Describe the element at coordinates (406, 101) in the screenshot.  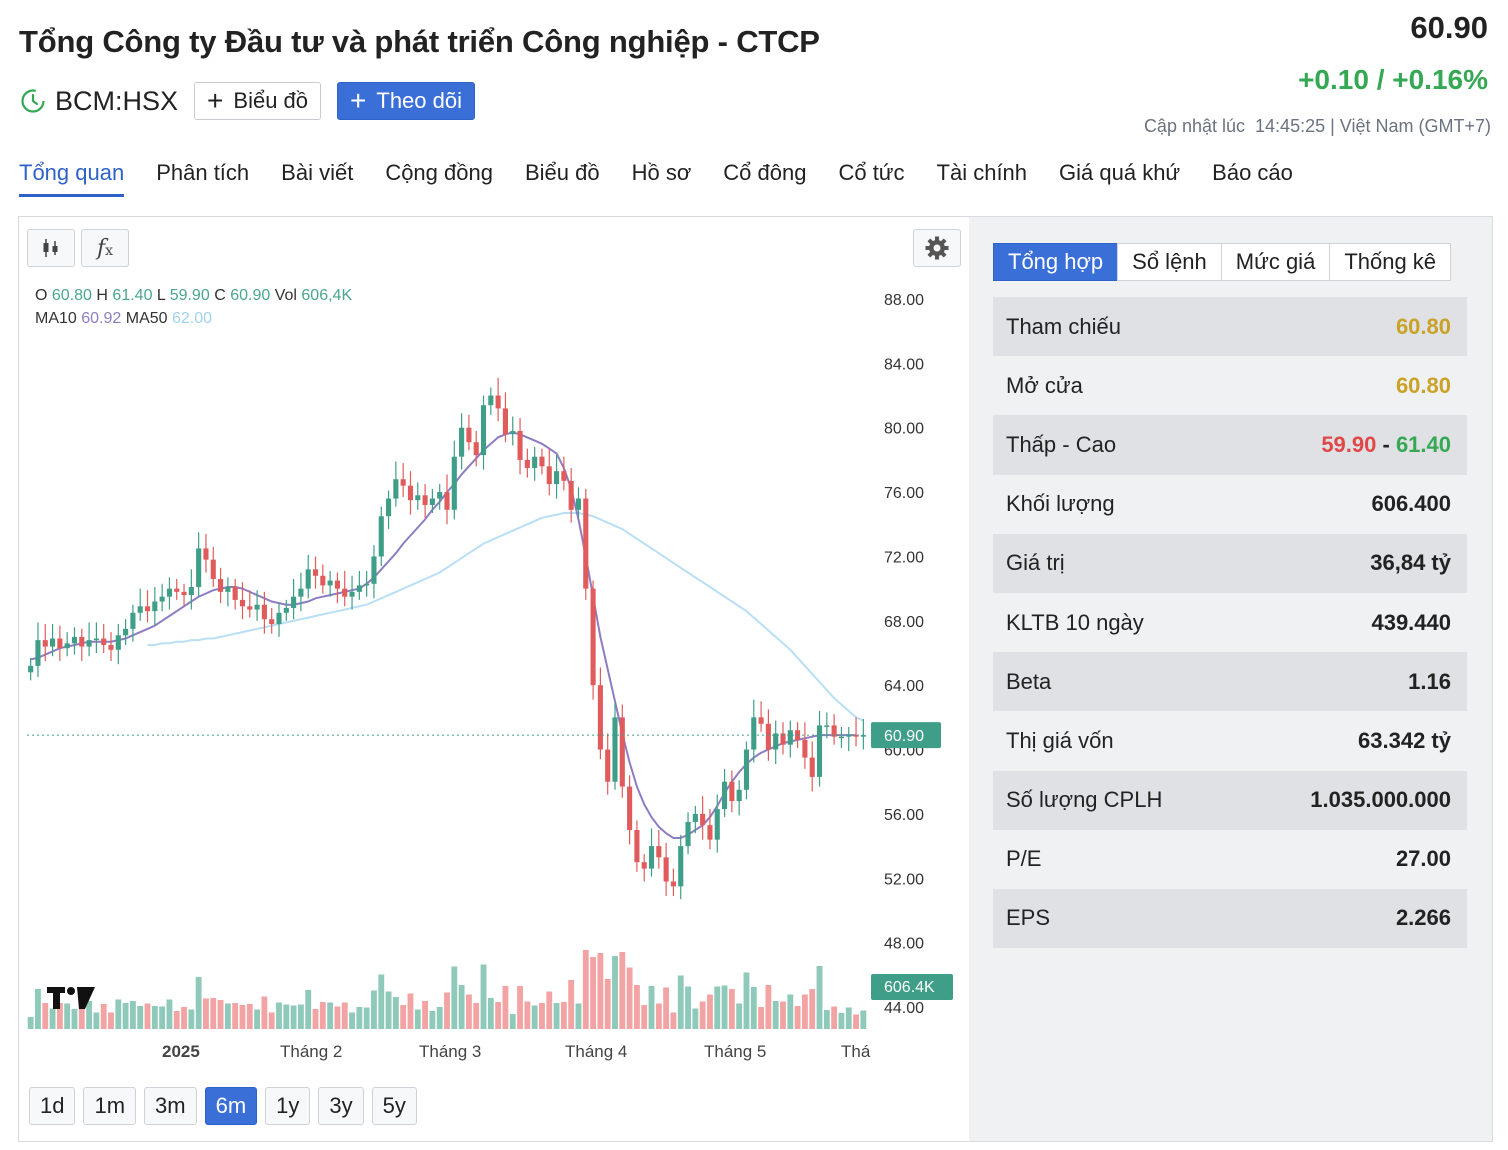
I see `follow-button: + Theo dõi` at that location.